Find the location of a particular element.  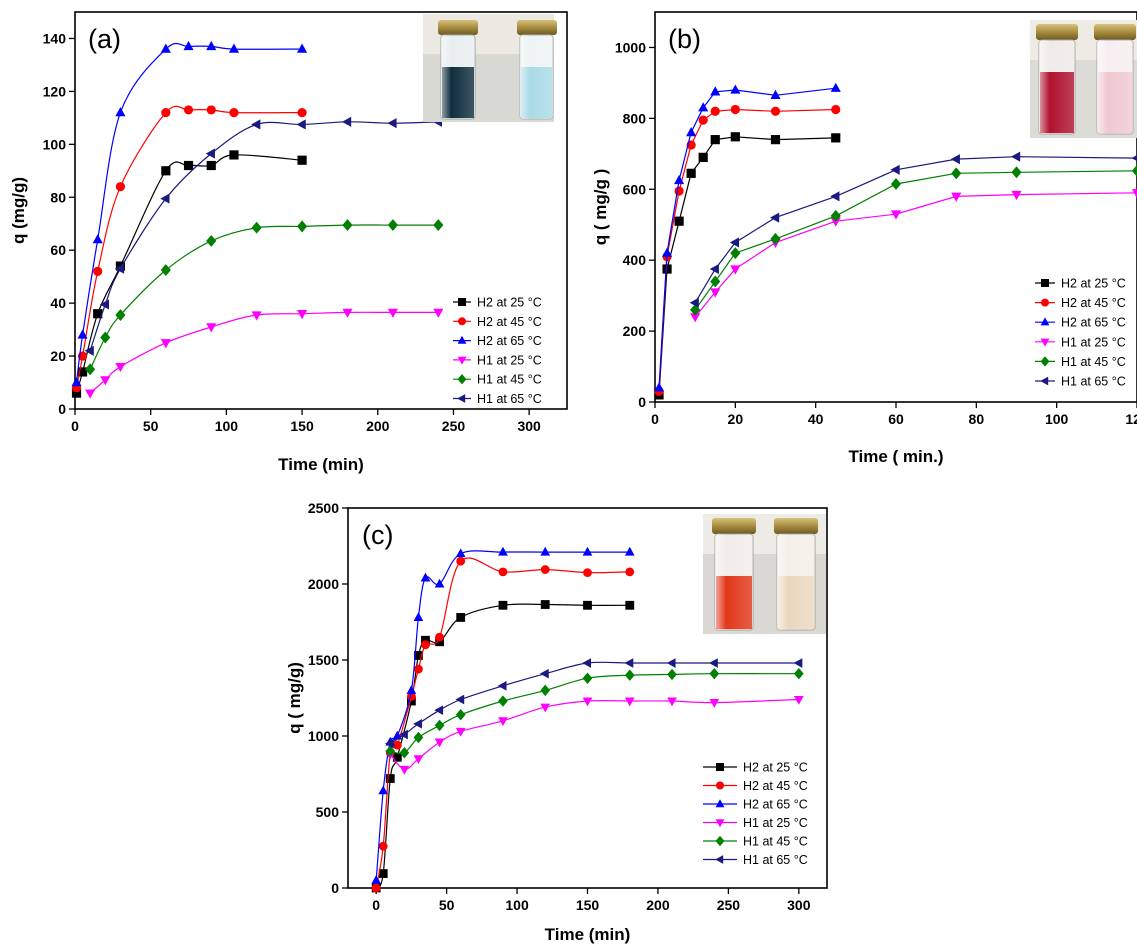

y-axis-label: q (mg/g) is located at coordinates (18, 210).